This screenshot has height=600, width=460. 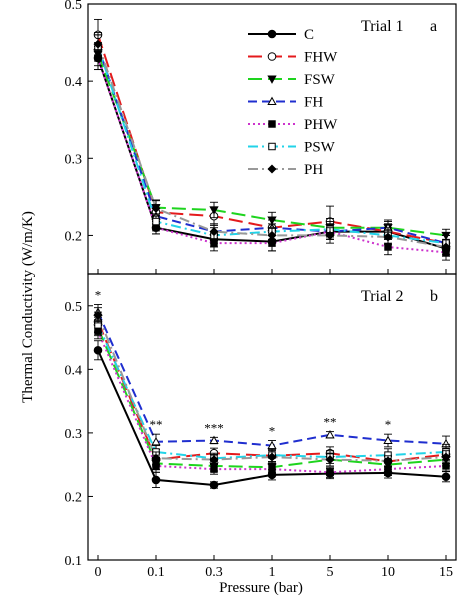 I want to click on x-tick-label-1: 0.1, so click(x=156, y=572).